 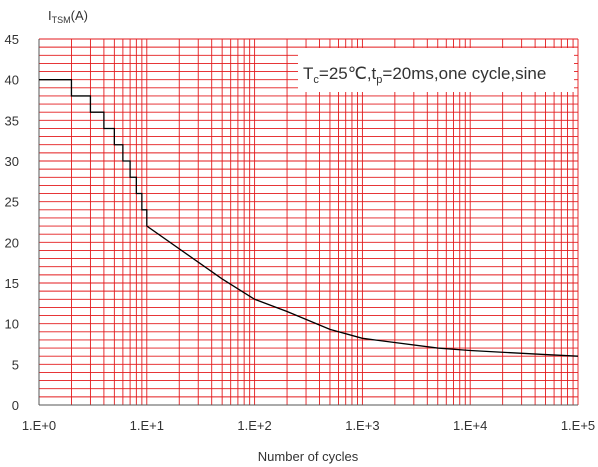 What do you see at coordinates (61, 20) in the screenshot?
I see `y-axis-label-sub: TSM` at bounding box center [61, 20].